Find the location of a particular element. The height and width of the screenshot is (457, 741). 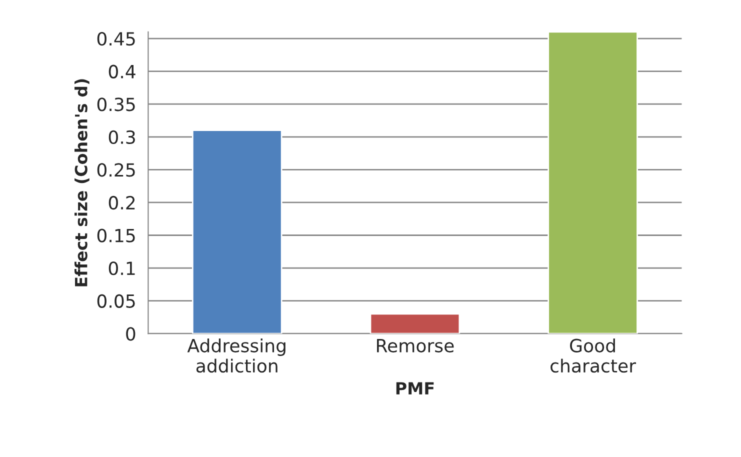

y-tick-label: 0.35 is located at coordinates (116, 105).